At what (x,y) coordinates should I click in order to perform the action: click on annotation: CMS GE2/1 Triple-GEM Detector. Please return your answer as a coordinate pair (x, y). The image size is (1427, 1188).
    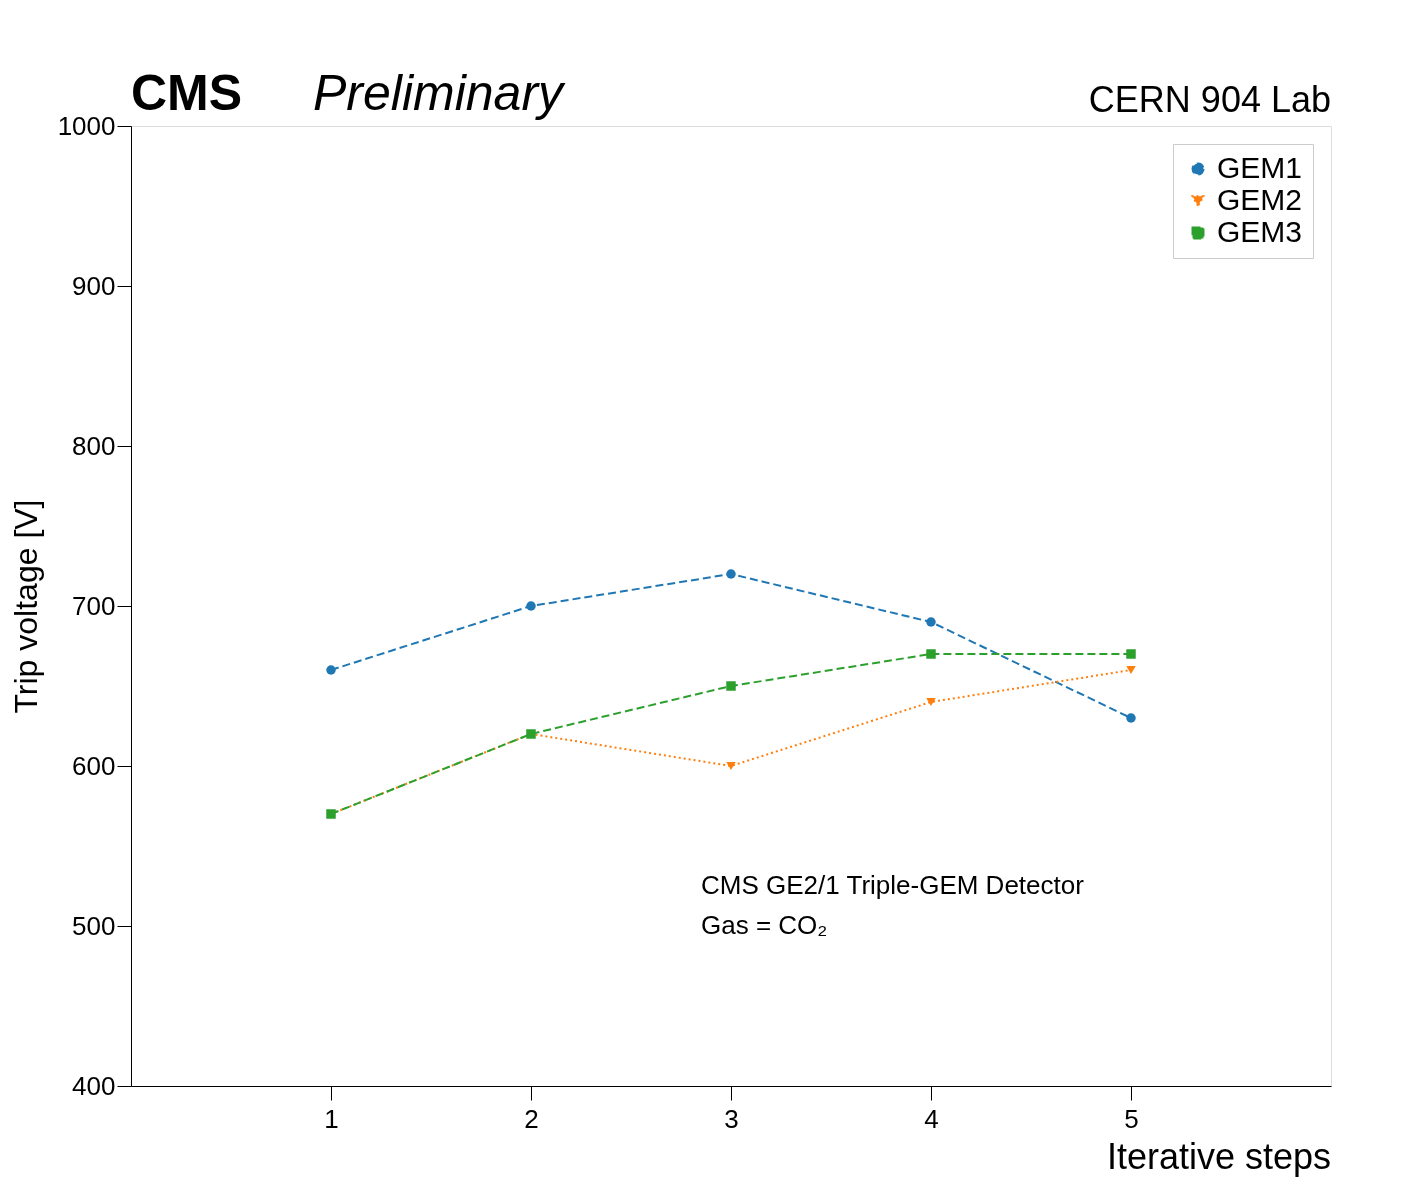
    Looking at the image, I should click on (893, 885).